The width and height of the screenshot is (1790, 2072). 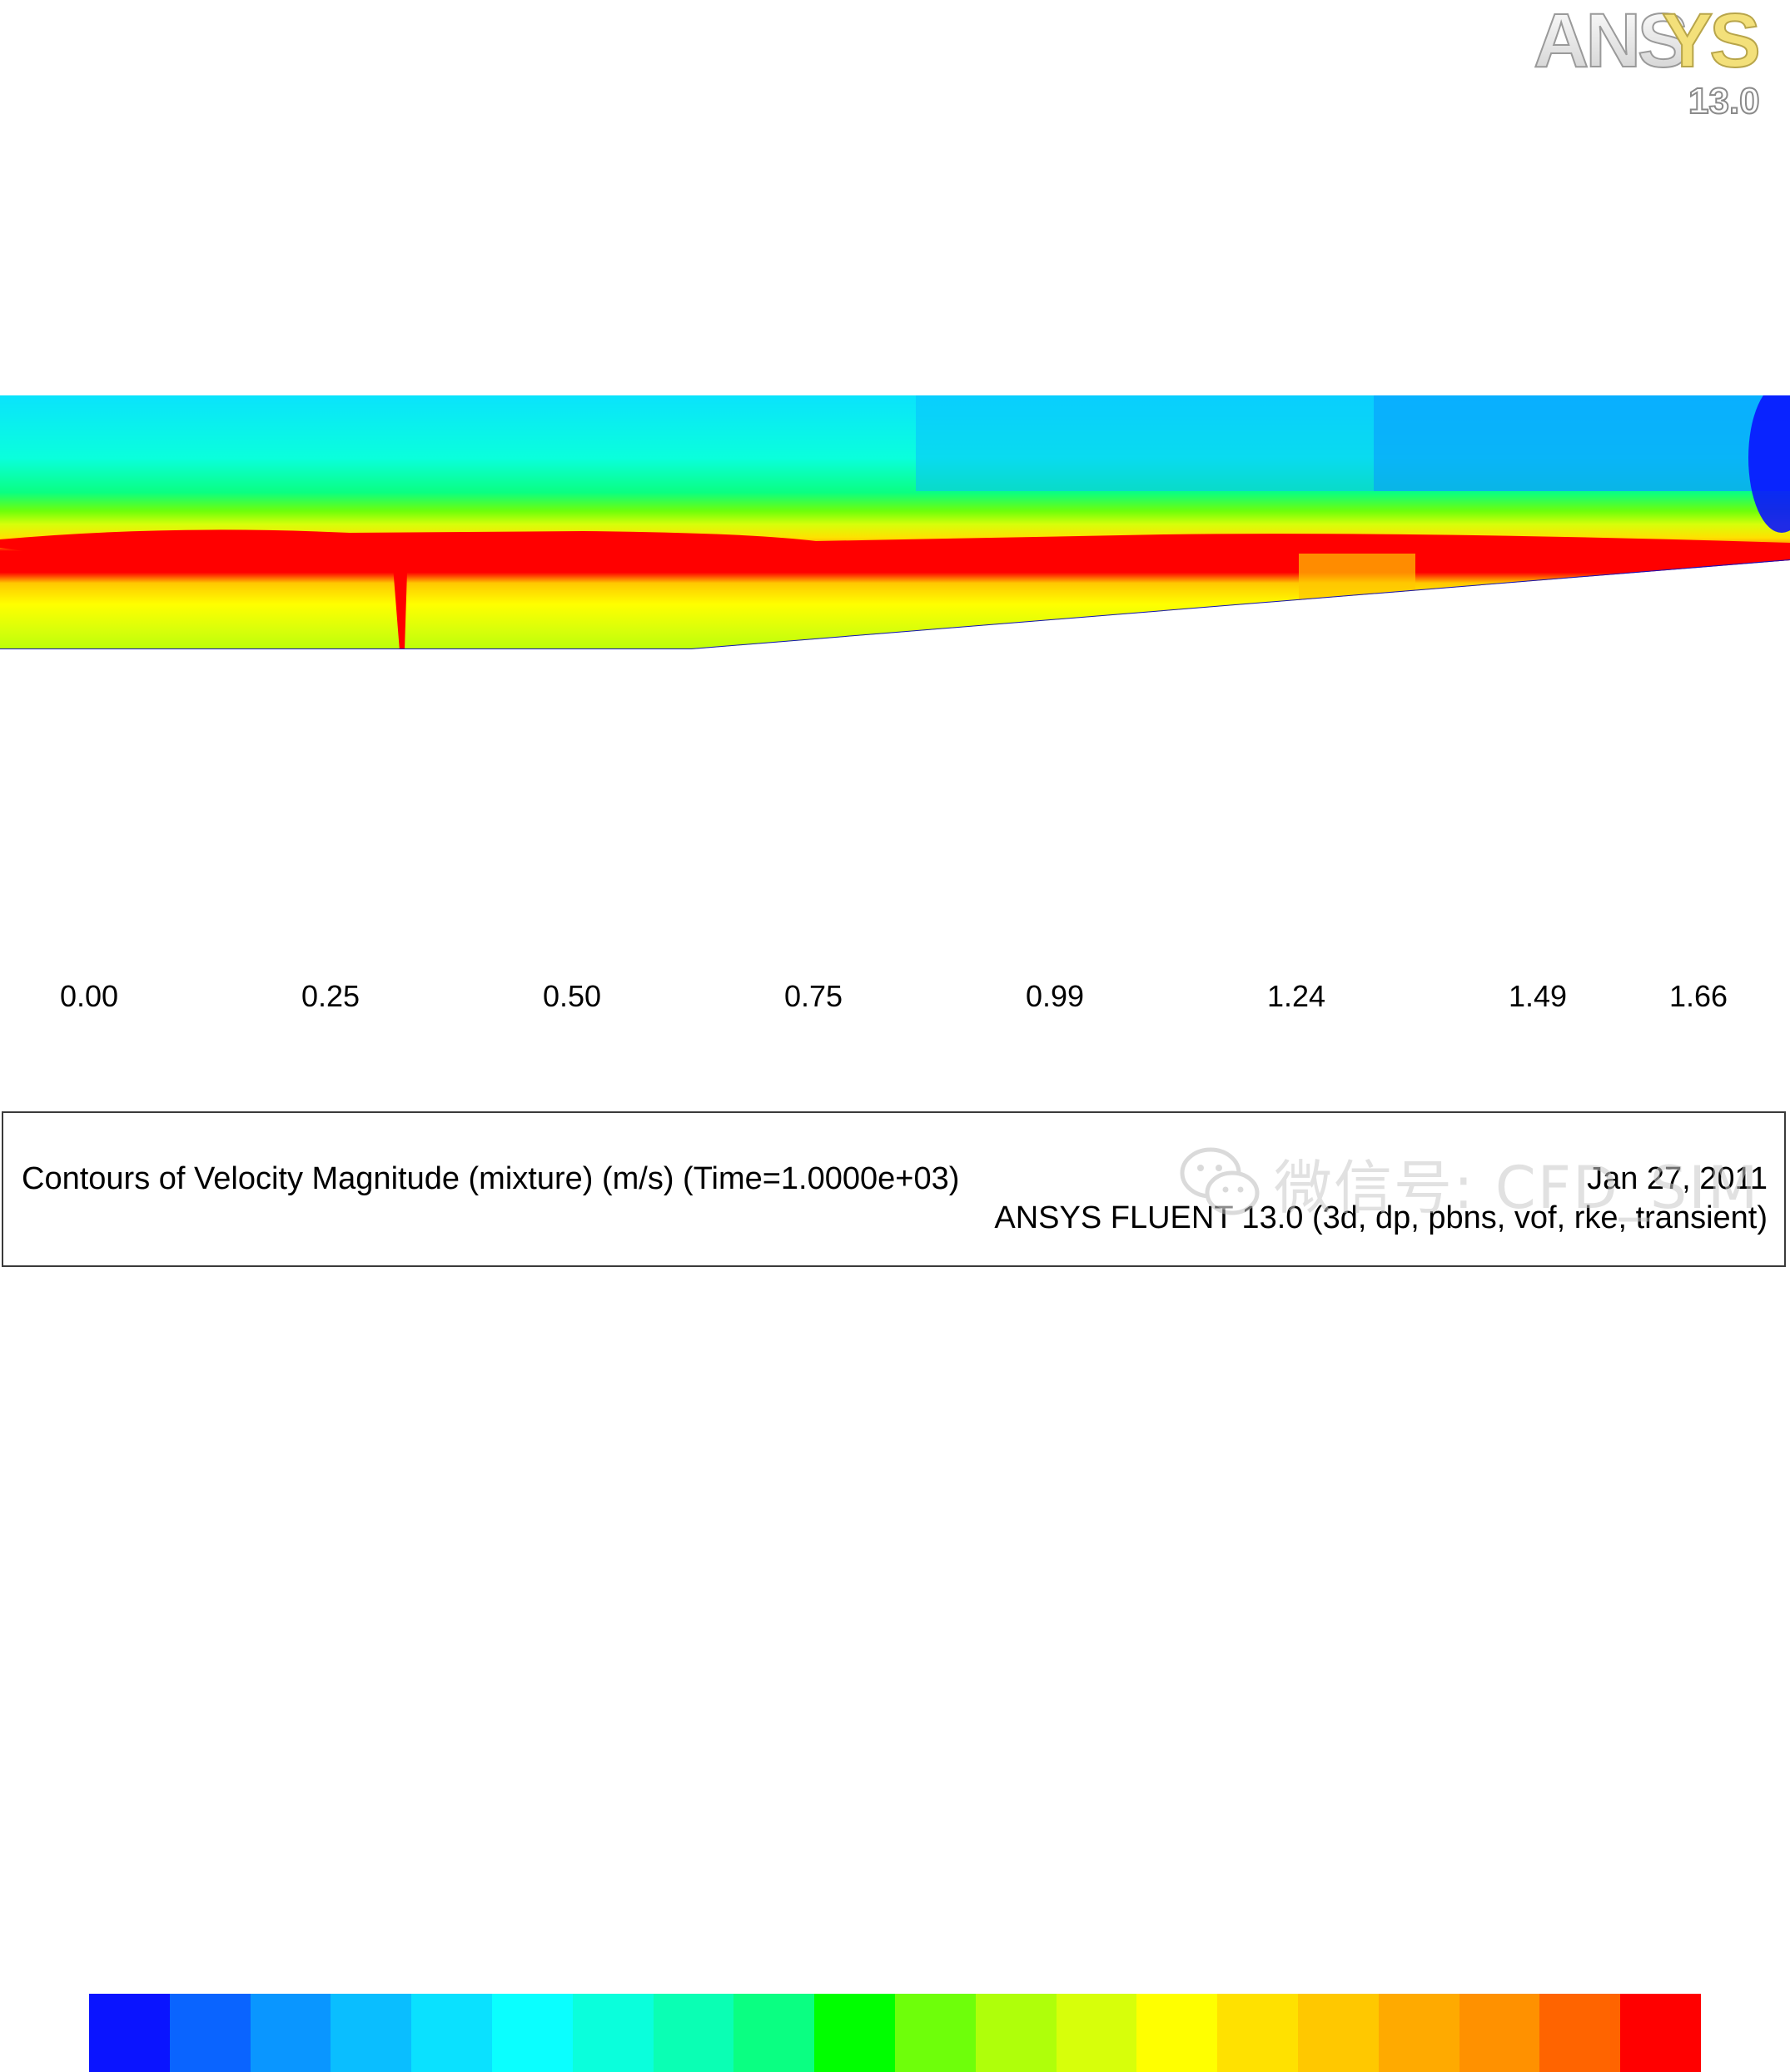 I want to click on legend-tick: 0.99, so click(x=1055, y=996).